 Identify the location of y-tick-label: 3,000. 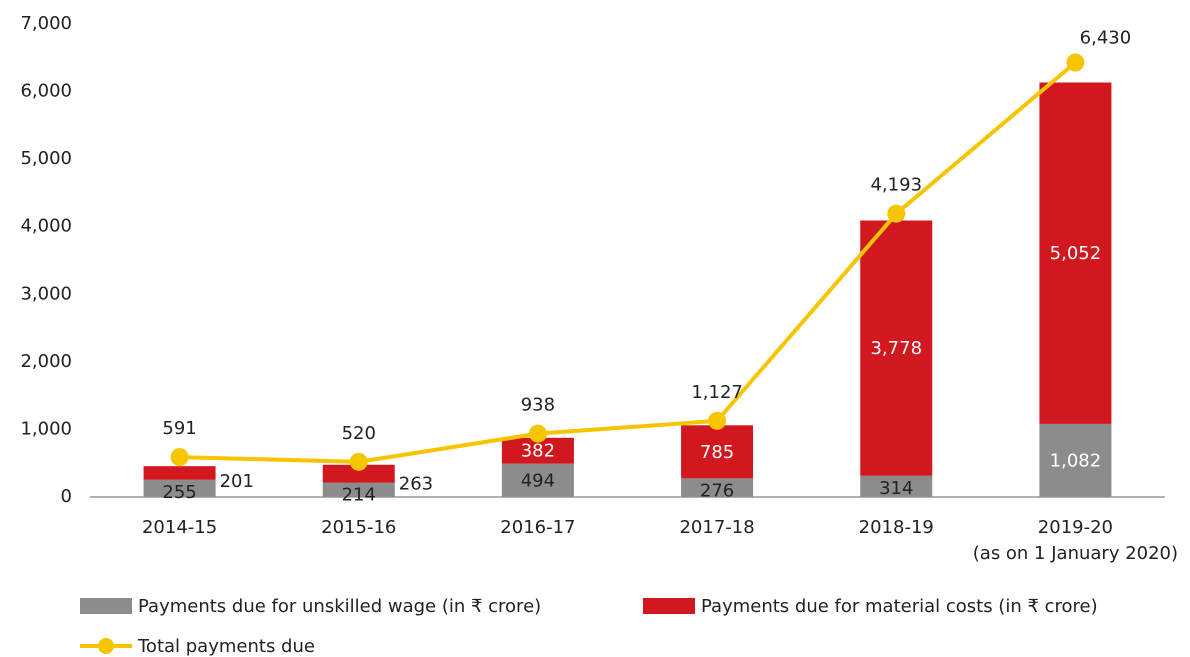
(46, 293).